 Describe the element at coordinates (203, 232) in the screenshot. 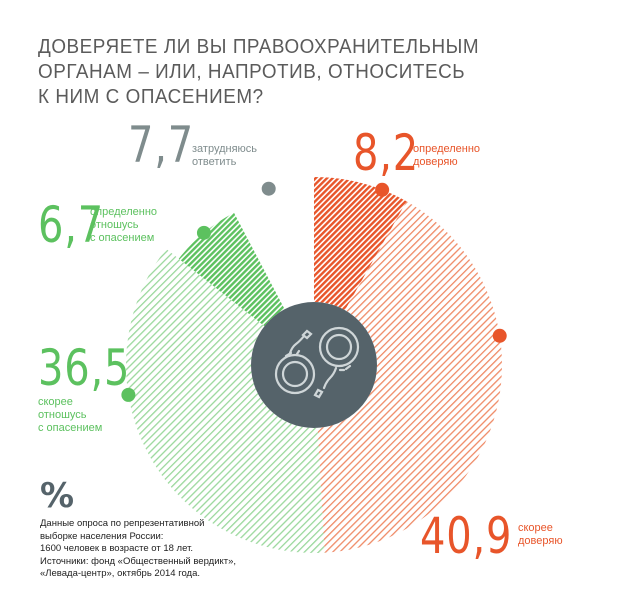

I see `dot-definitely-fear` at that location.